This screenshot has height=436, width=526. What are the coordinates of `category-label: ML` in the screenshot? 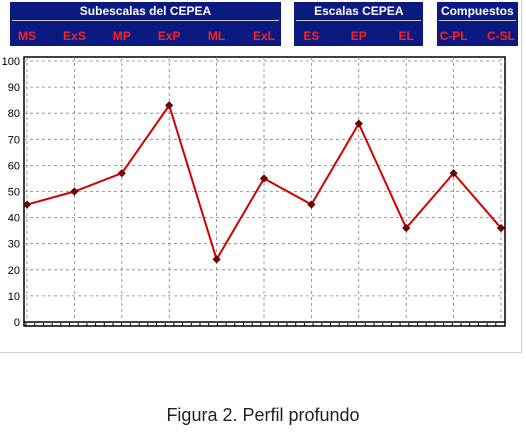 It's located at (216, 36).